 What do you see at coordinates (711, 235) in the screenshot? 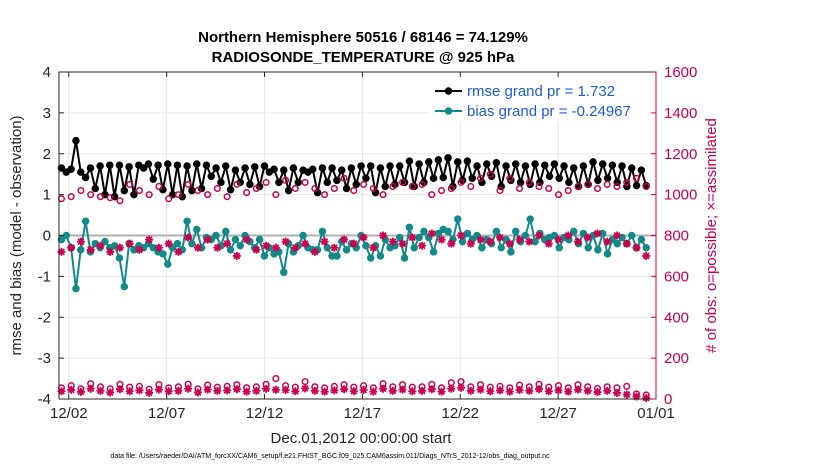
I see `y-axis-right-label: # of obs: o=possible; ×=assimilated` at bounding box center [711, 235].